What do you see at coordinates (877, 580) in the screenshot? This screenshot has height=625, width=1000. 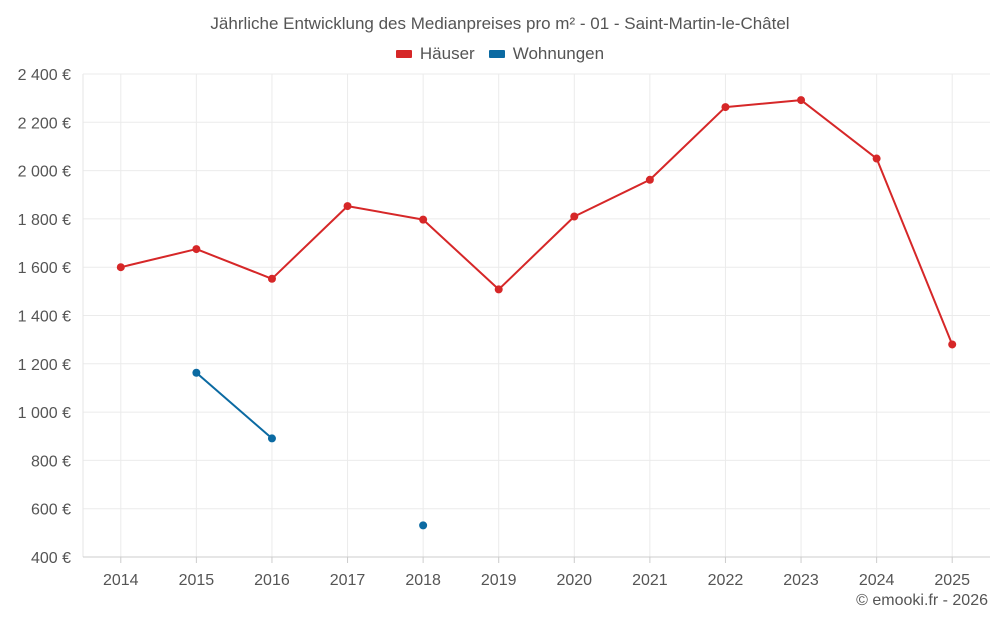 I see `x-tick-label: 2024` at bounding box center [877, 580].